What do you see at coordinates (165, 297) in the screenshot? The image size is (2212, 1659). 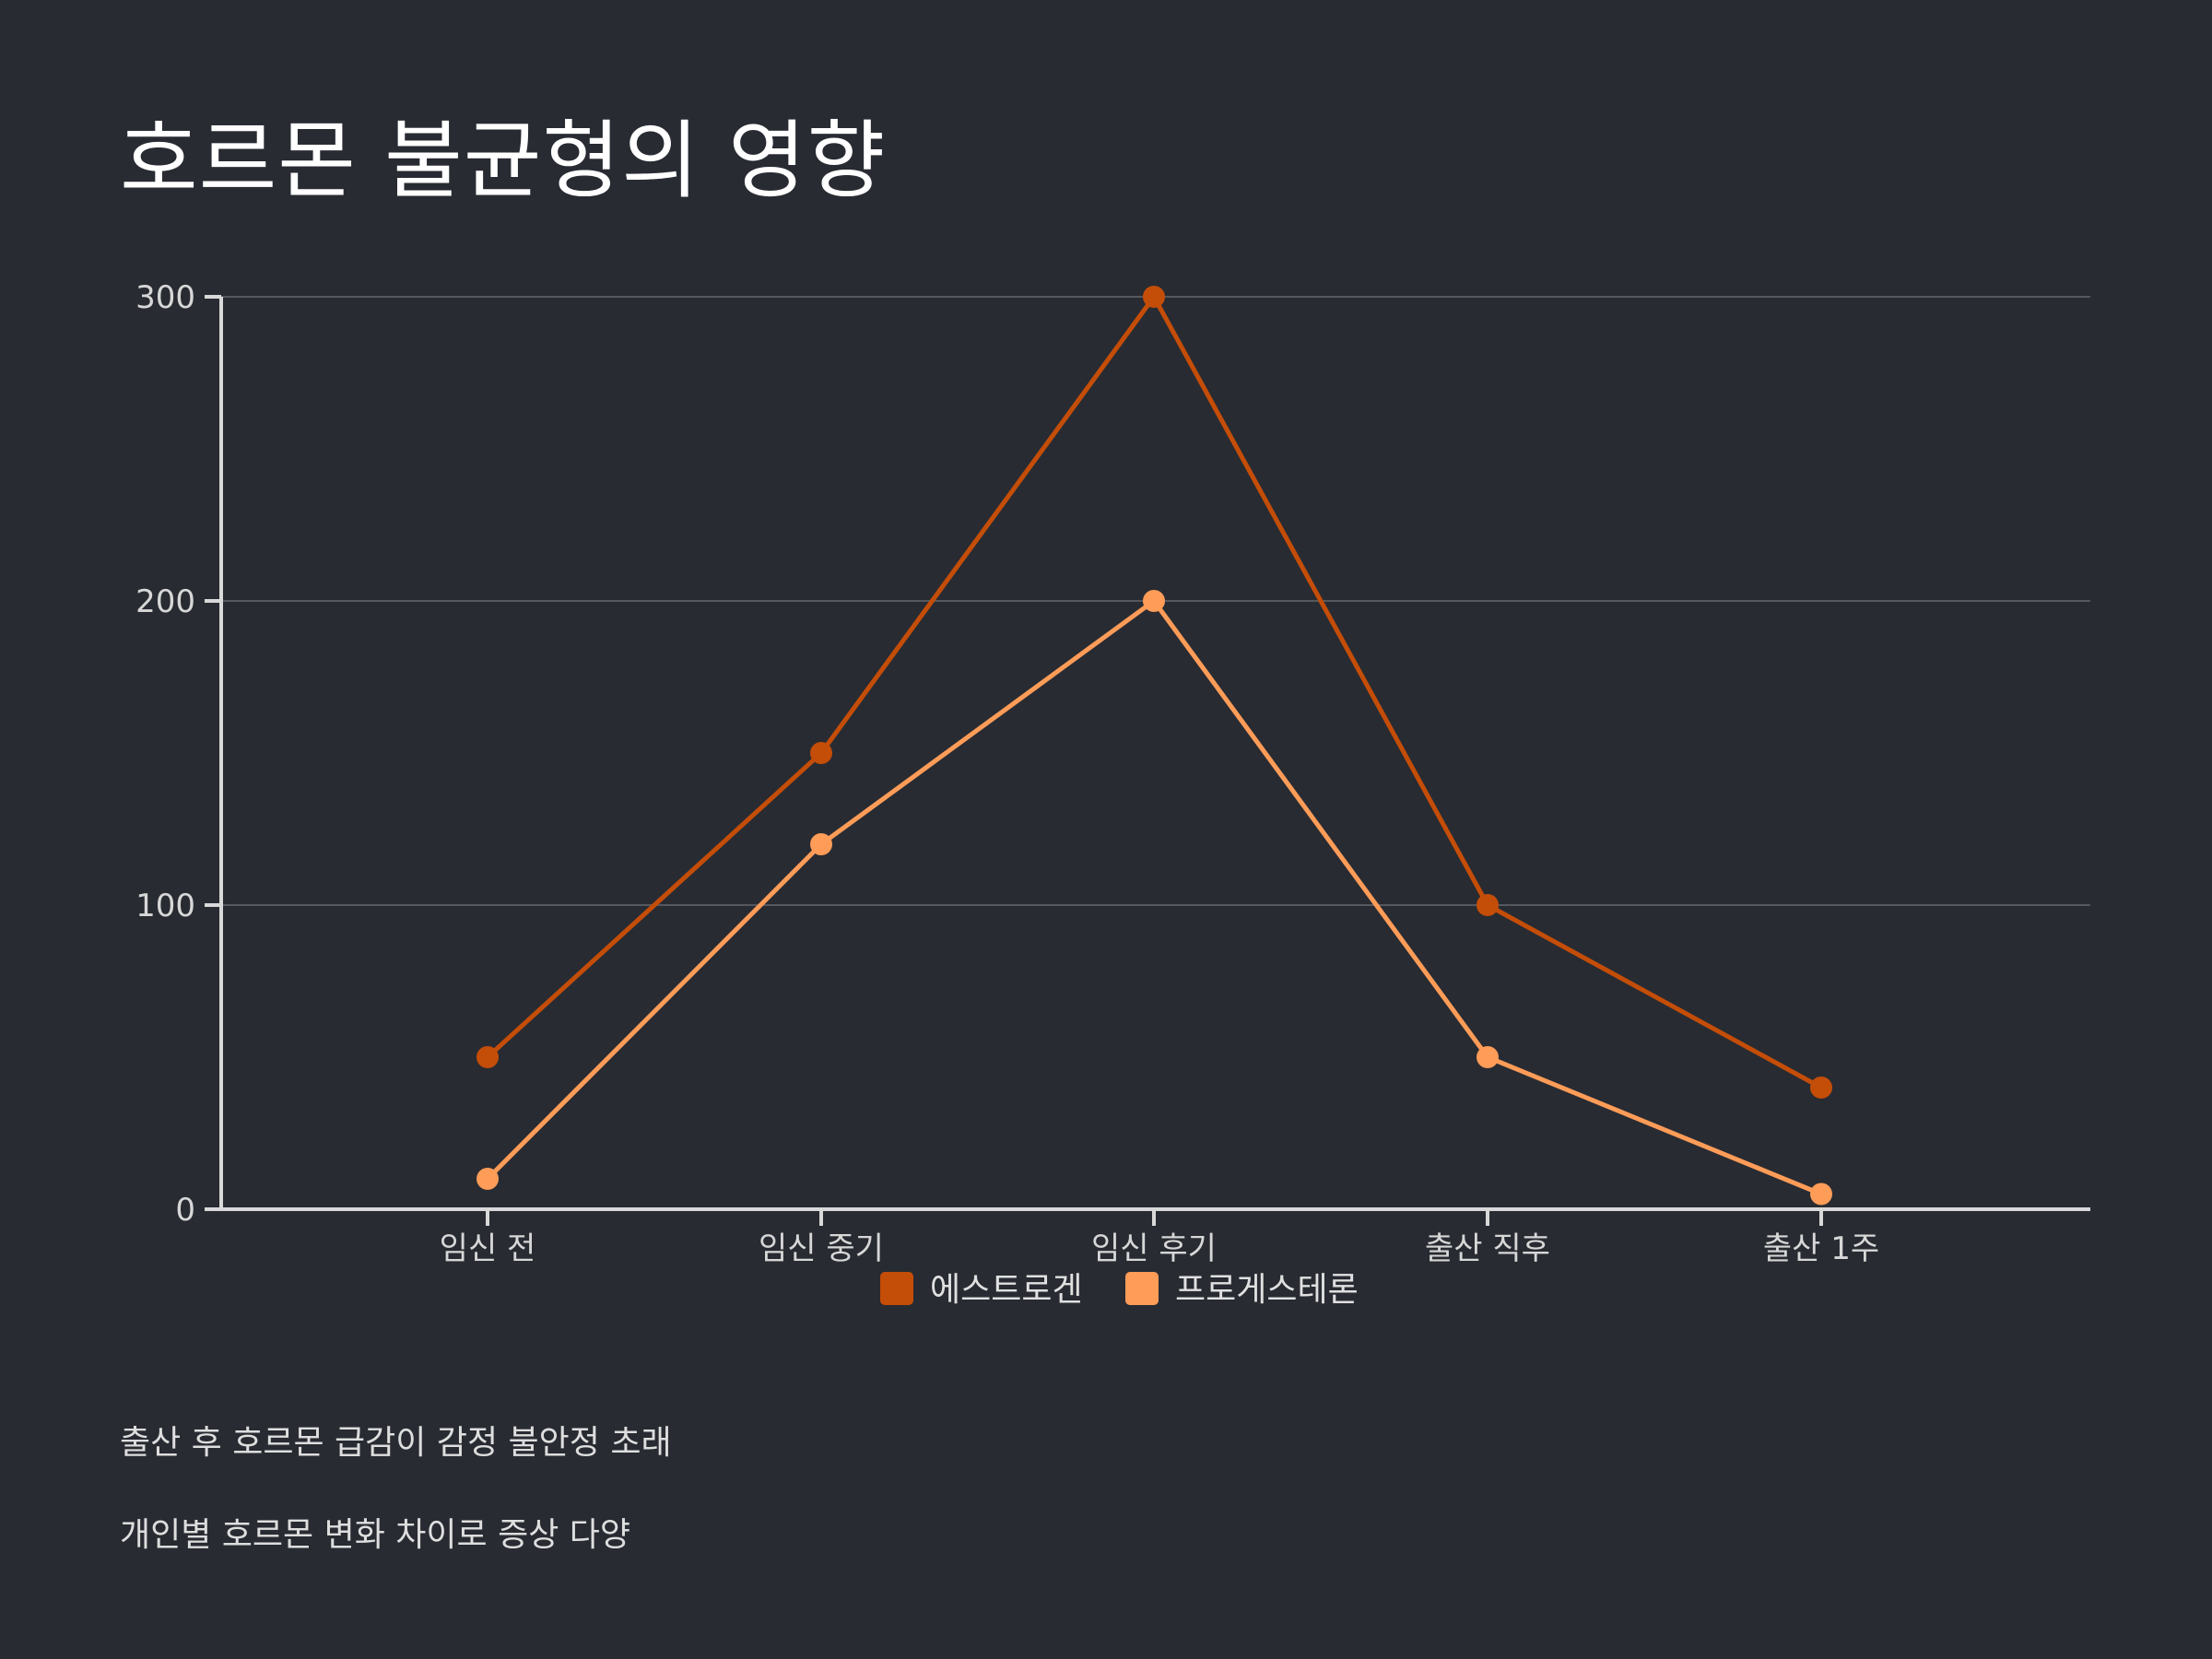 I see `y-tick-label: 300` at bounding box center [165, 297].